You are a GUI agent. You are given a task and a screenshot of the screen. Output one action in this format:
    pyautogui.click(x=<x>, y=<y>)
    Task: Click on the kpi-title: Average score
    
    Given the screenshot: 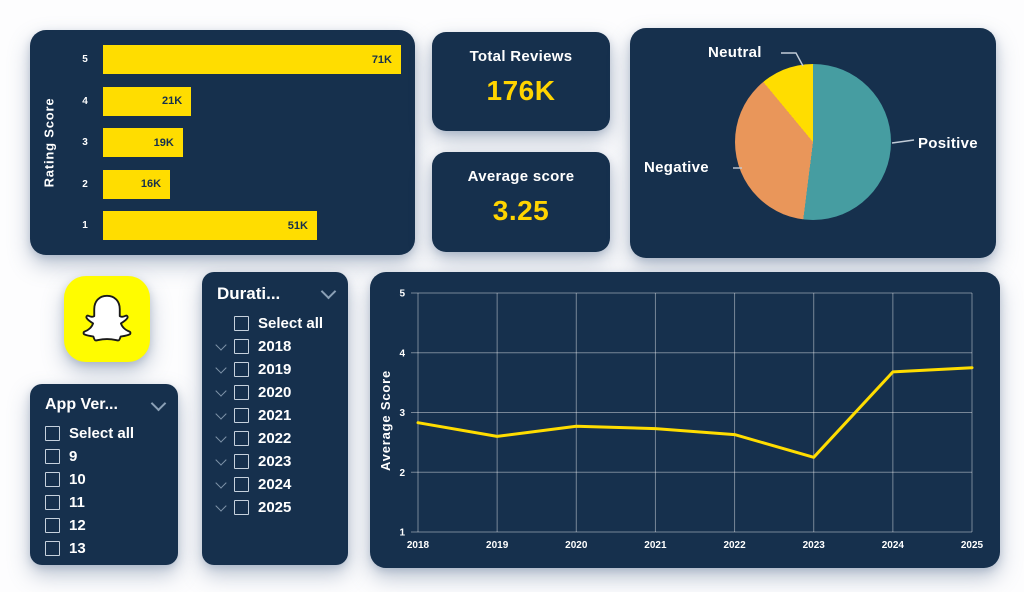 What is the action you would take?
    pyautogui.click(x=521, y=176)
    